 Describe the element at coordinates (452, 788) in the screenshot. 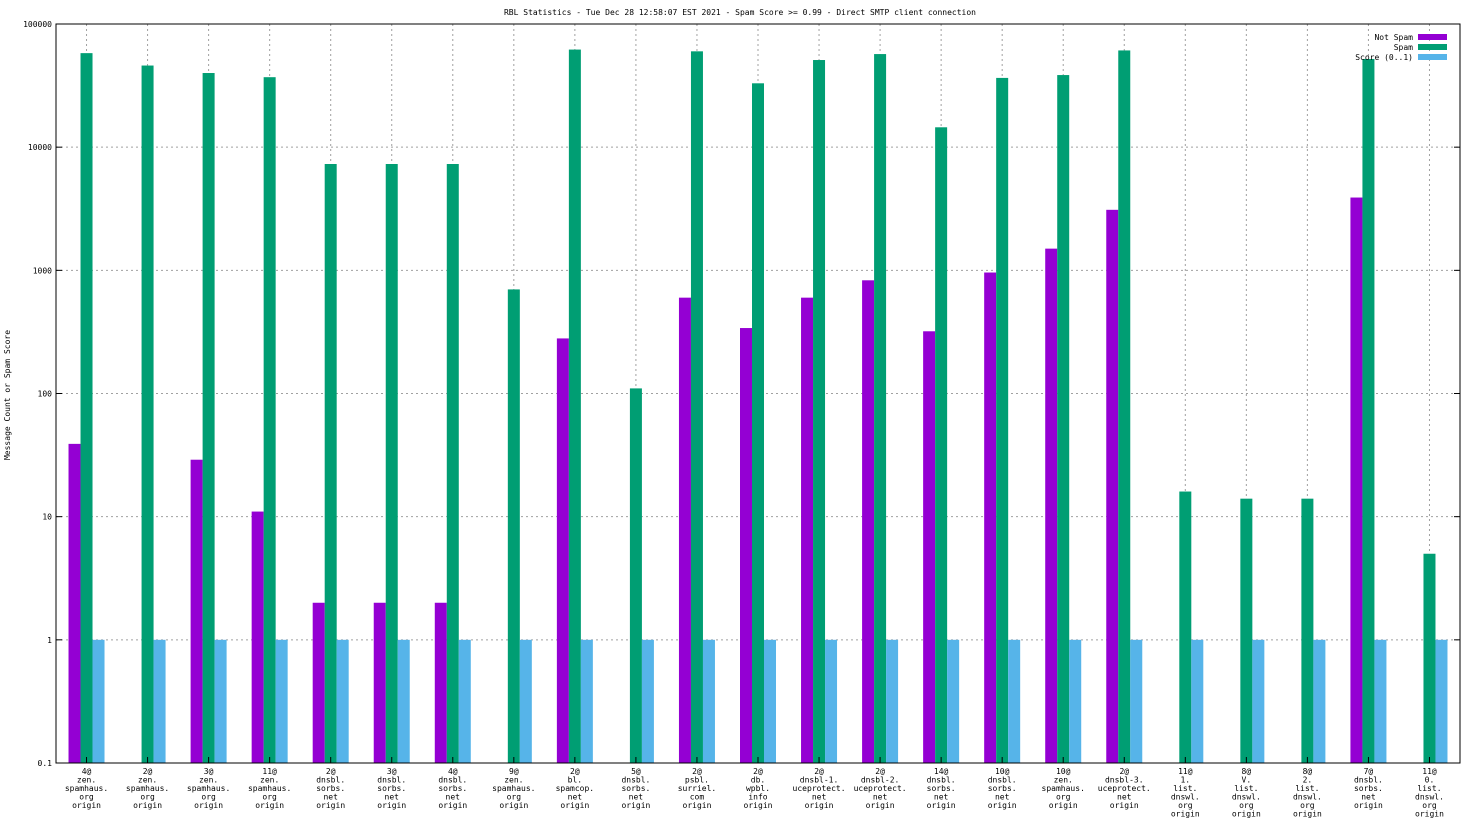

I see `x-tick-label: 4@ dnsbl. sorbs. net origin` at that location.